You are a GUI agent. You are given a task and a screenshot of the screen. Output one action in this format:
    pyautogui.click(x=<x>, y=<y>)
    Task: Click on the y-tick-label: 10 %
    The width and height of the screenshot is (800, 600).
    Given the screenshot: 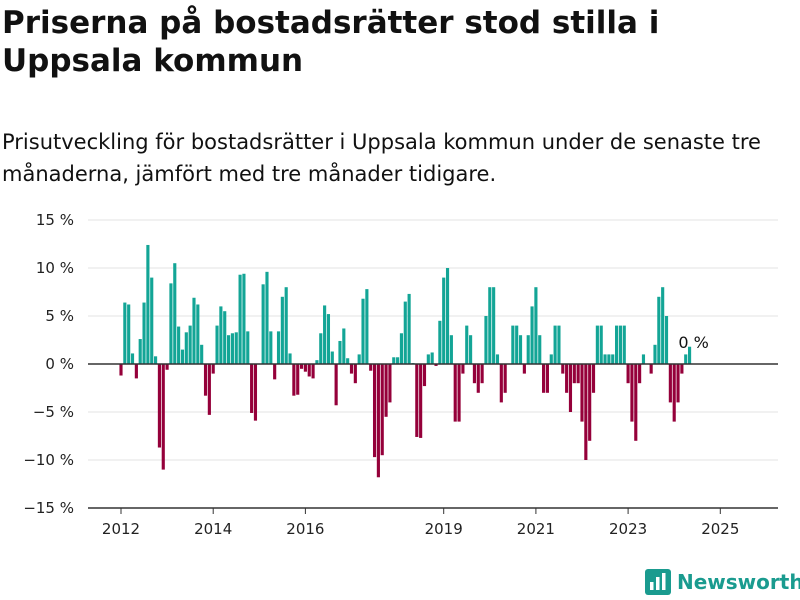 What is the action you would take?
    pyautogui.click(x=55, y=268)
    